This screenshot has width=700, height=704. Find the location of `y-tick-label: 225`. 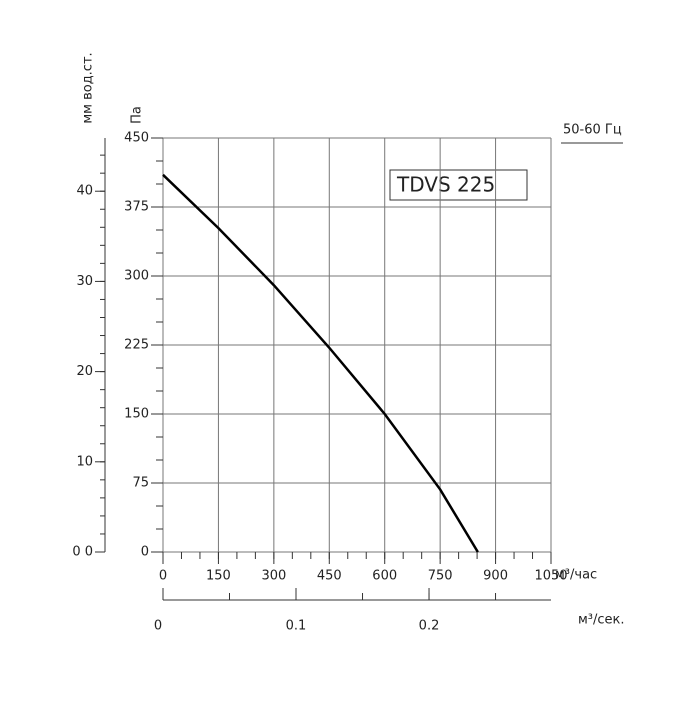

y-tick-label: 225 is located at coordinates (136, 345).